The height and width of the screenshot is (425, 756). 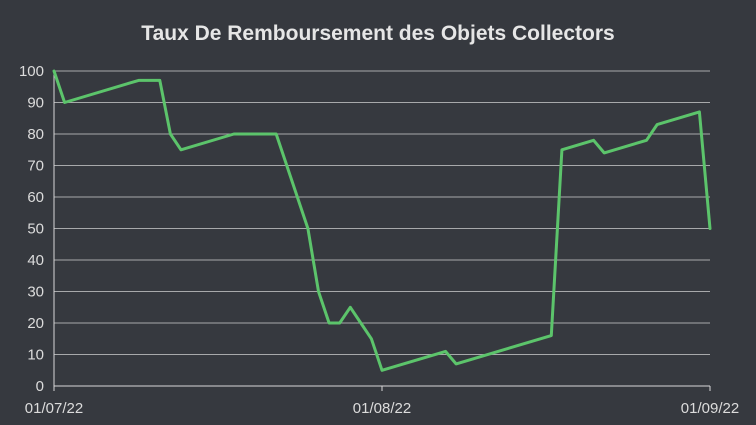 What do you see at coordinates (35, 323) in the screenshot?
I see `y-tick-label-20: 20` at bounding box center [35, 323].